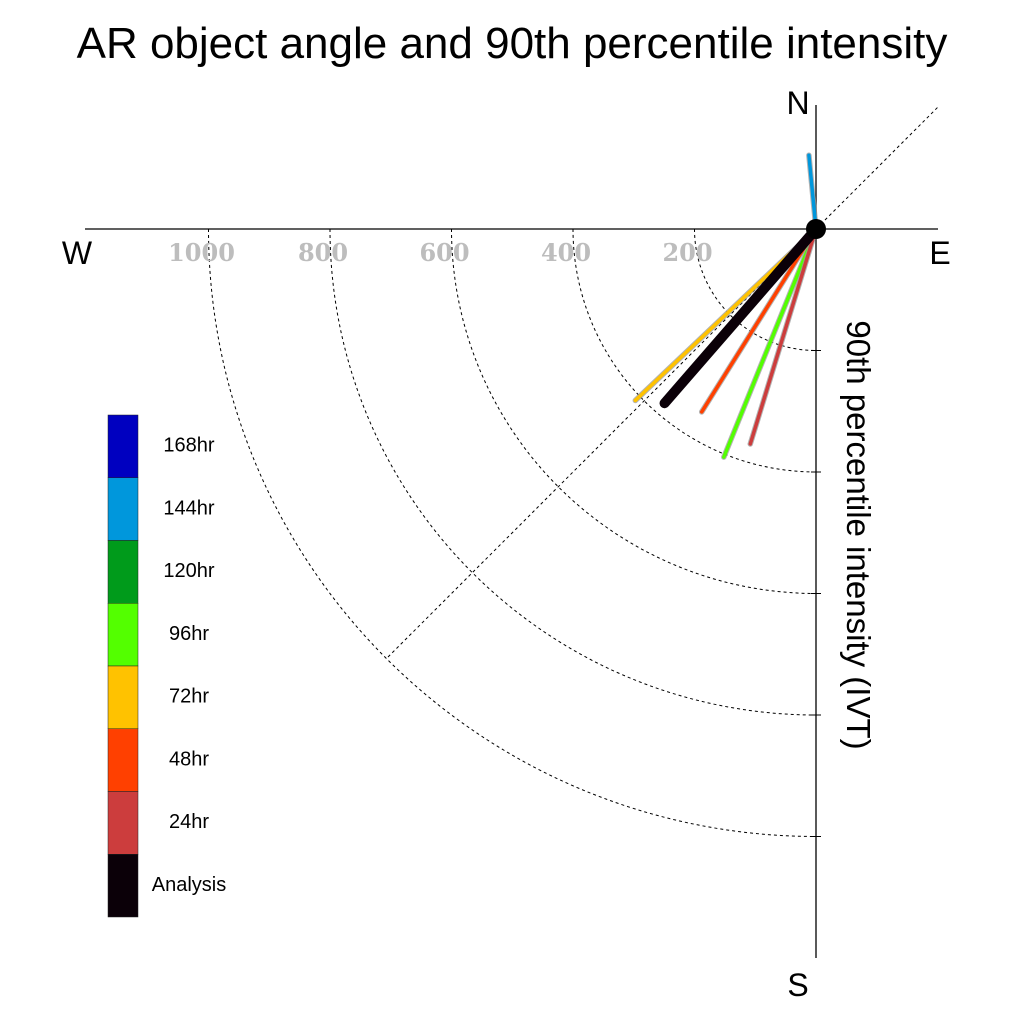 This screenshot has height=1024, width=1024. Describe the element at coordinates (812, 192) in the screenshot. I see `series-vector-144hr` at that location.